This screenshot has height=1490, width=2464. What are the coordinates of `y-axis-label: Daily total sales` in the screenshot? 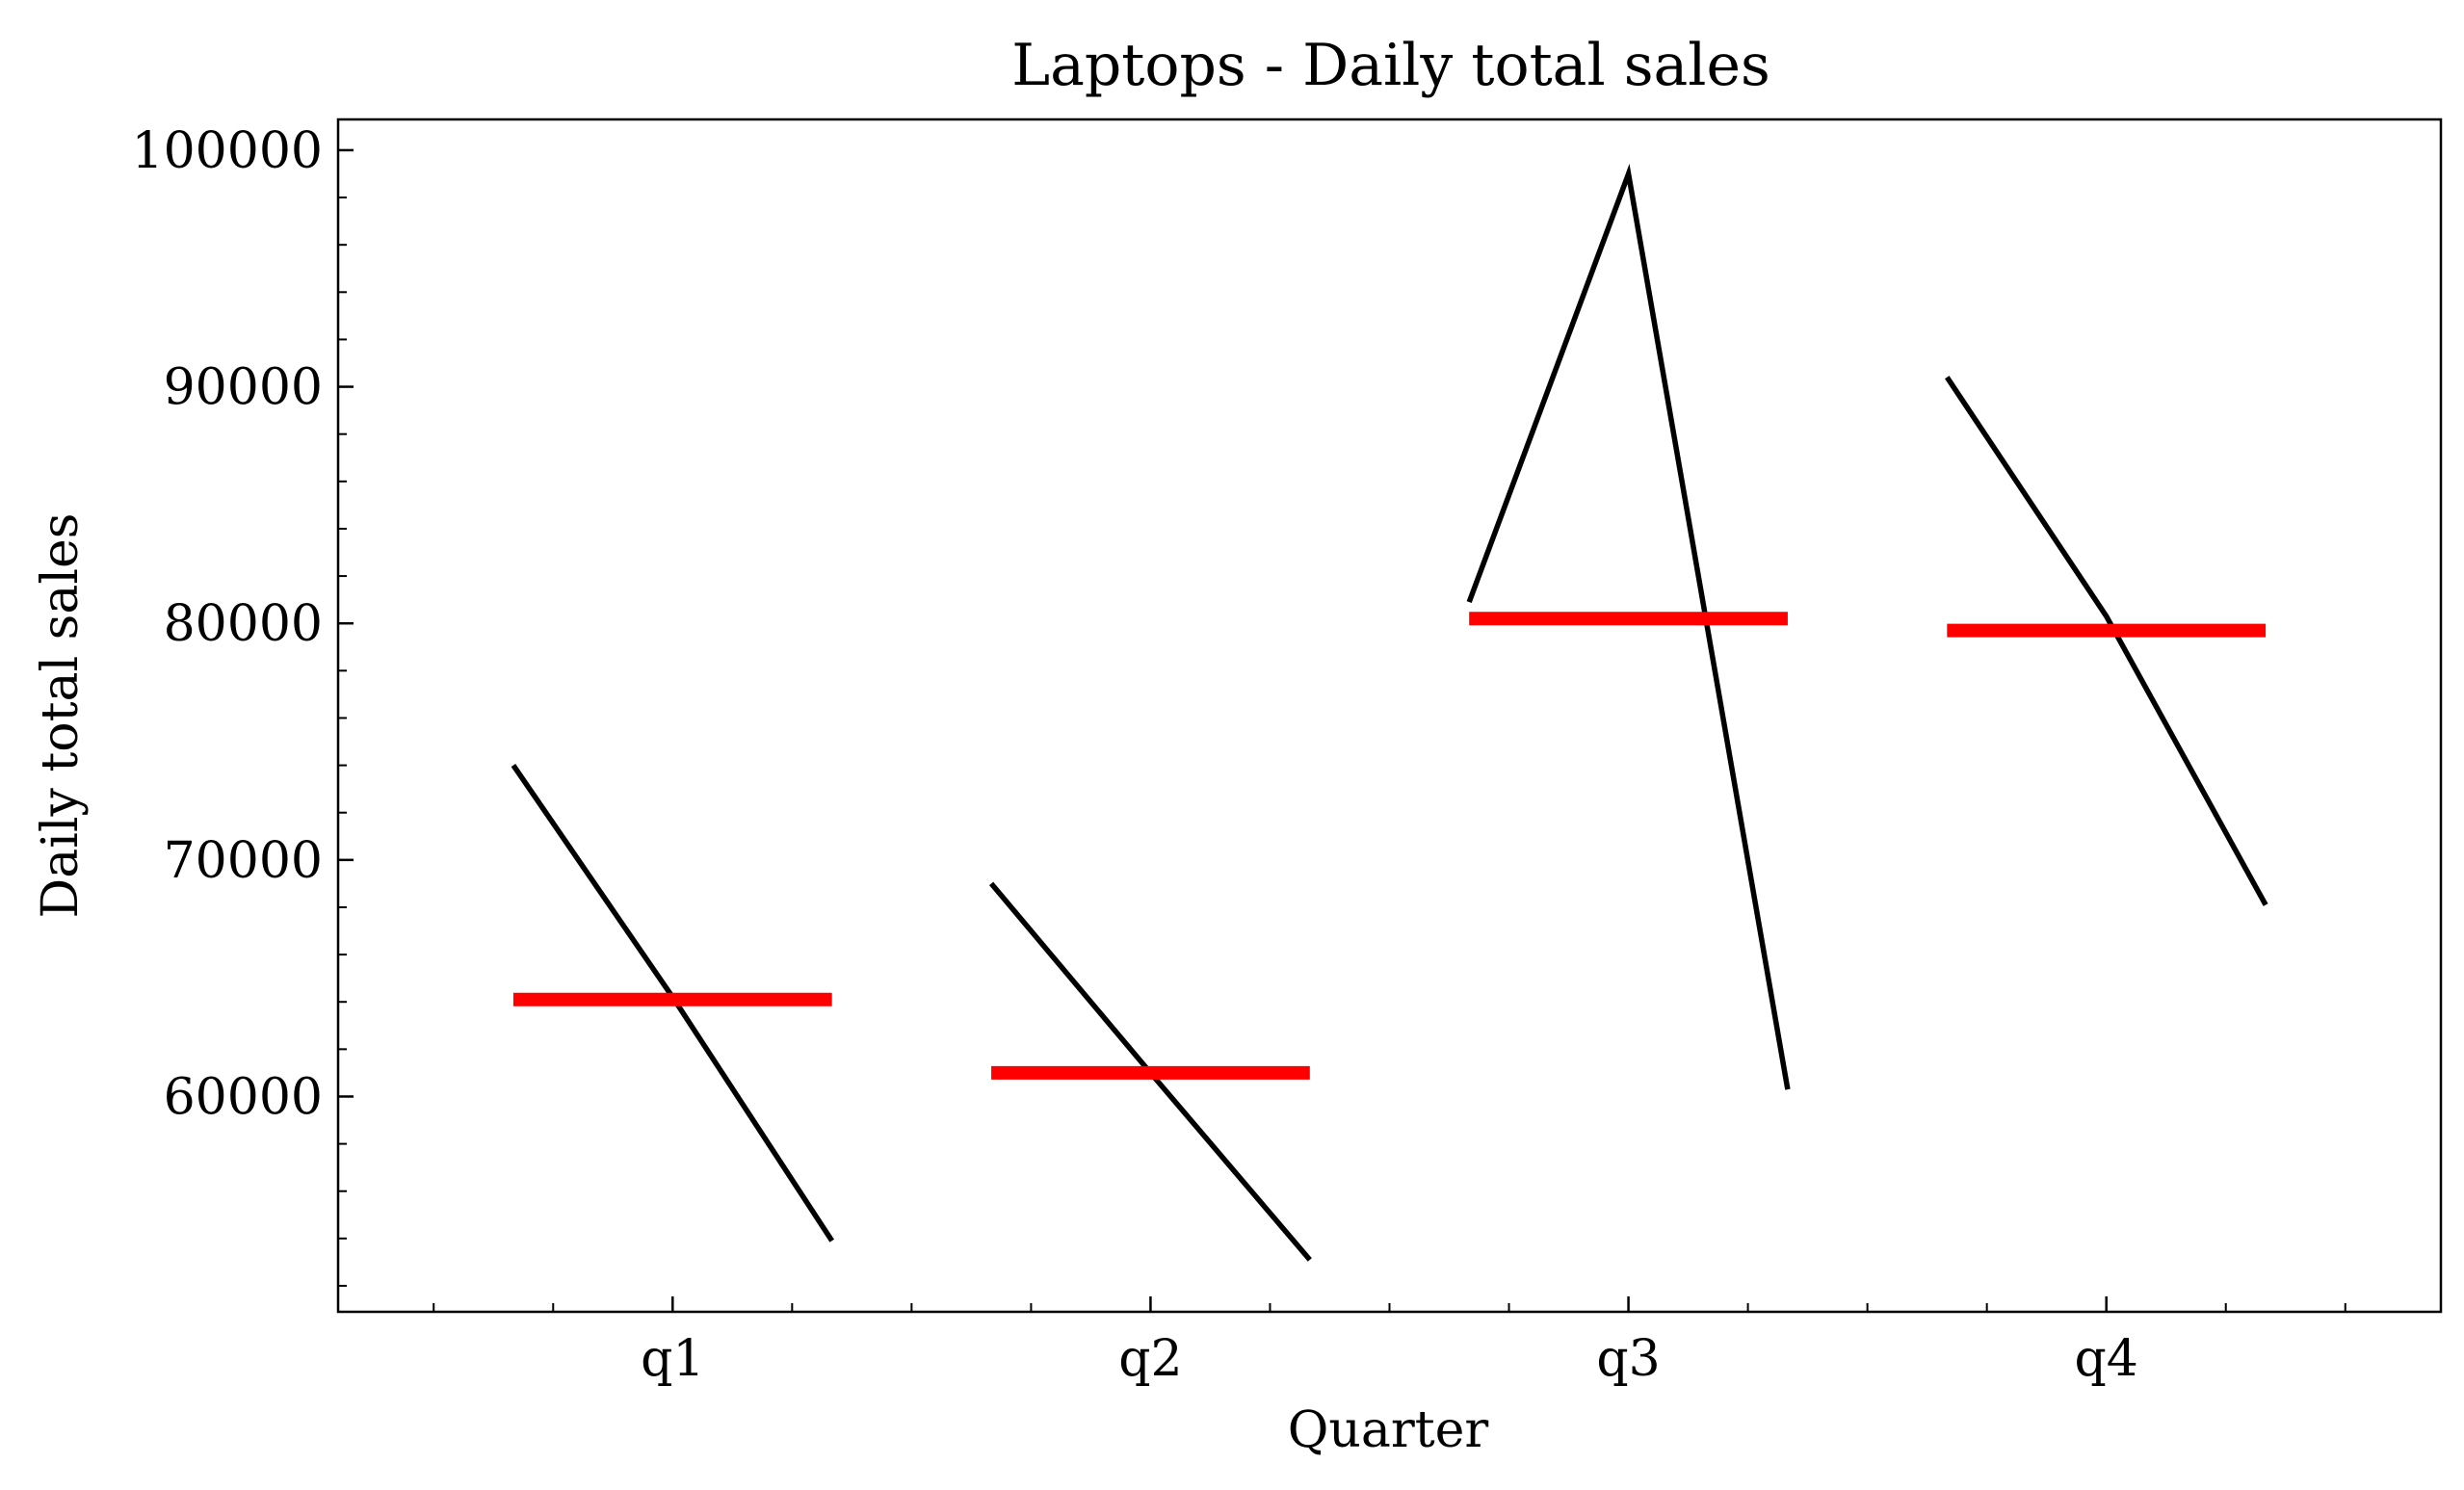 It's located at (61, 716).